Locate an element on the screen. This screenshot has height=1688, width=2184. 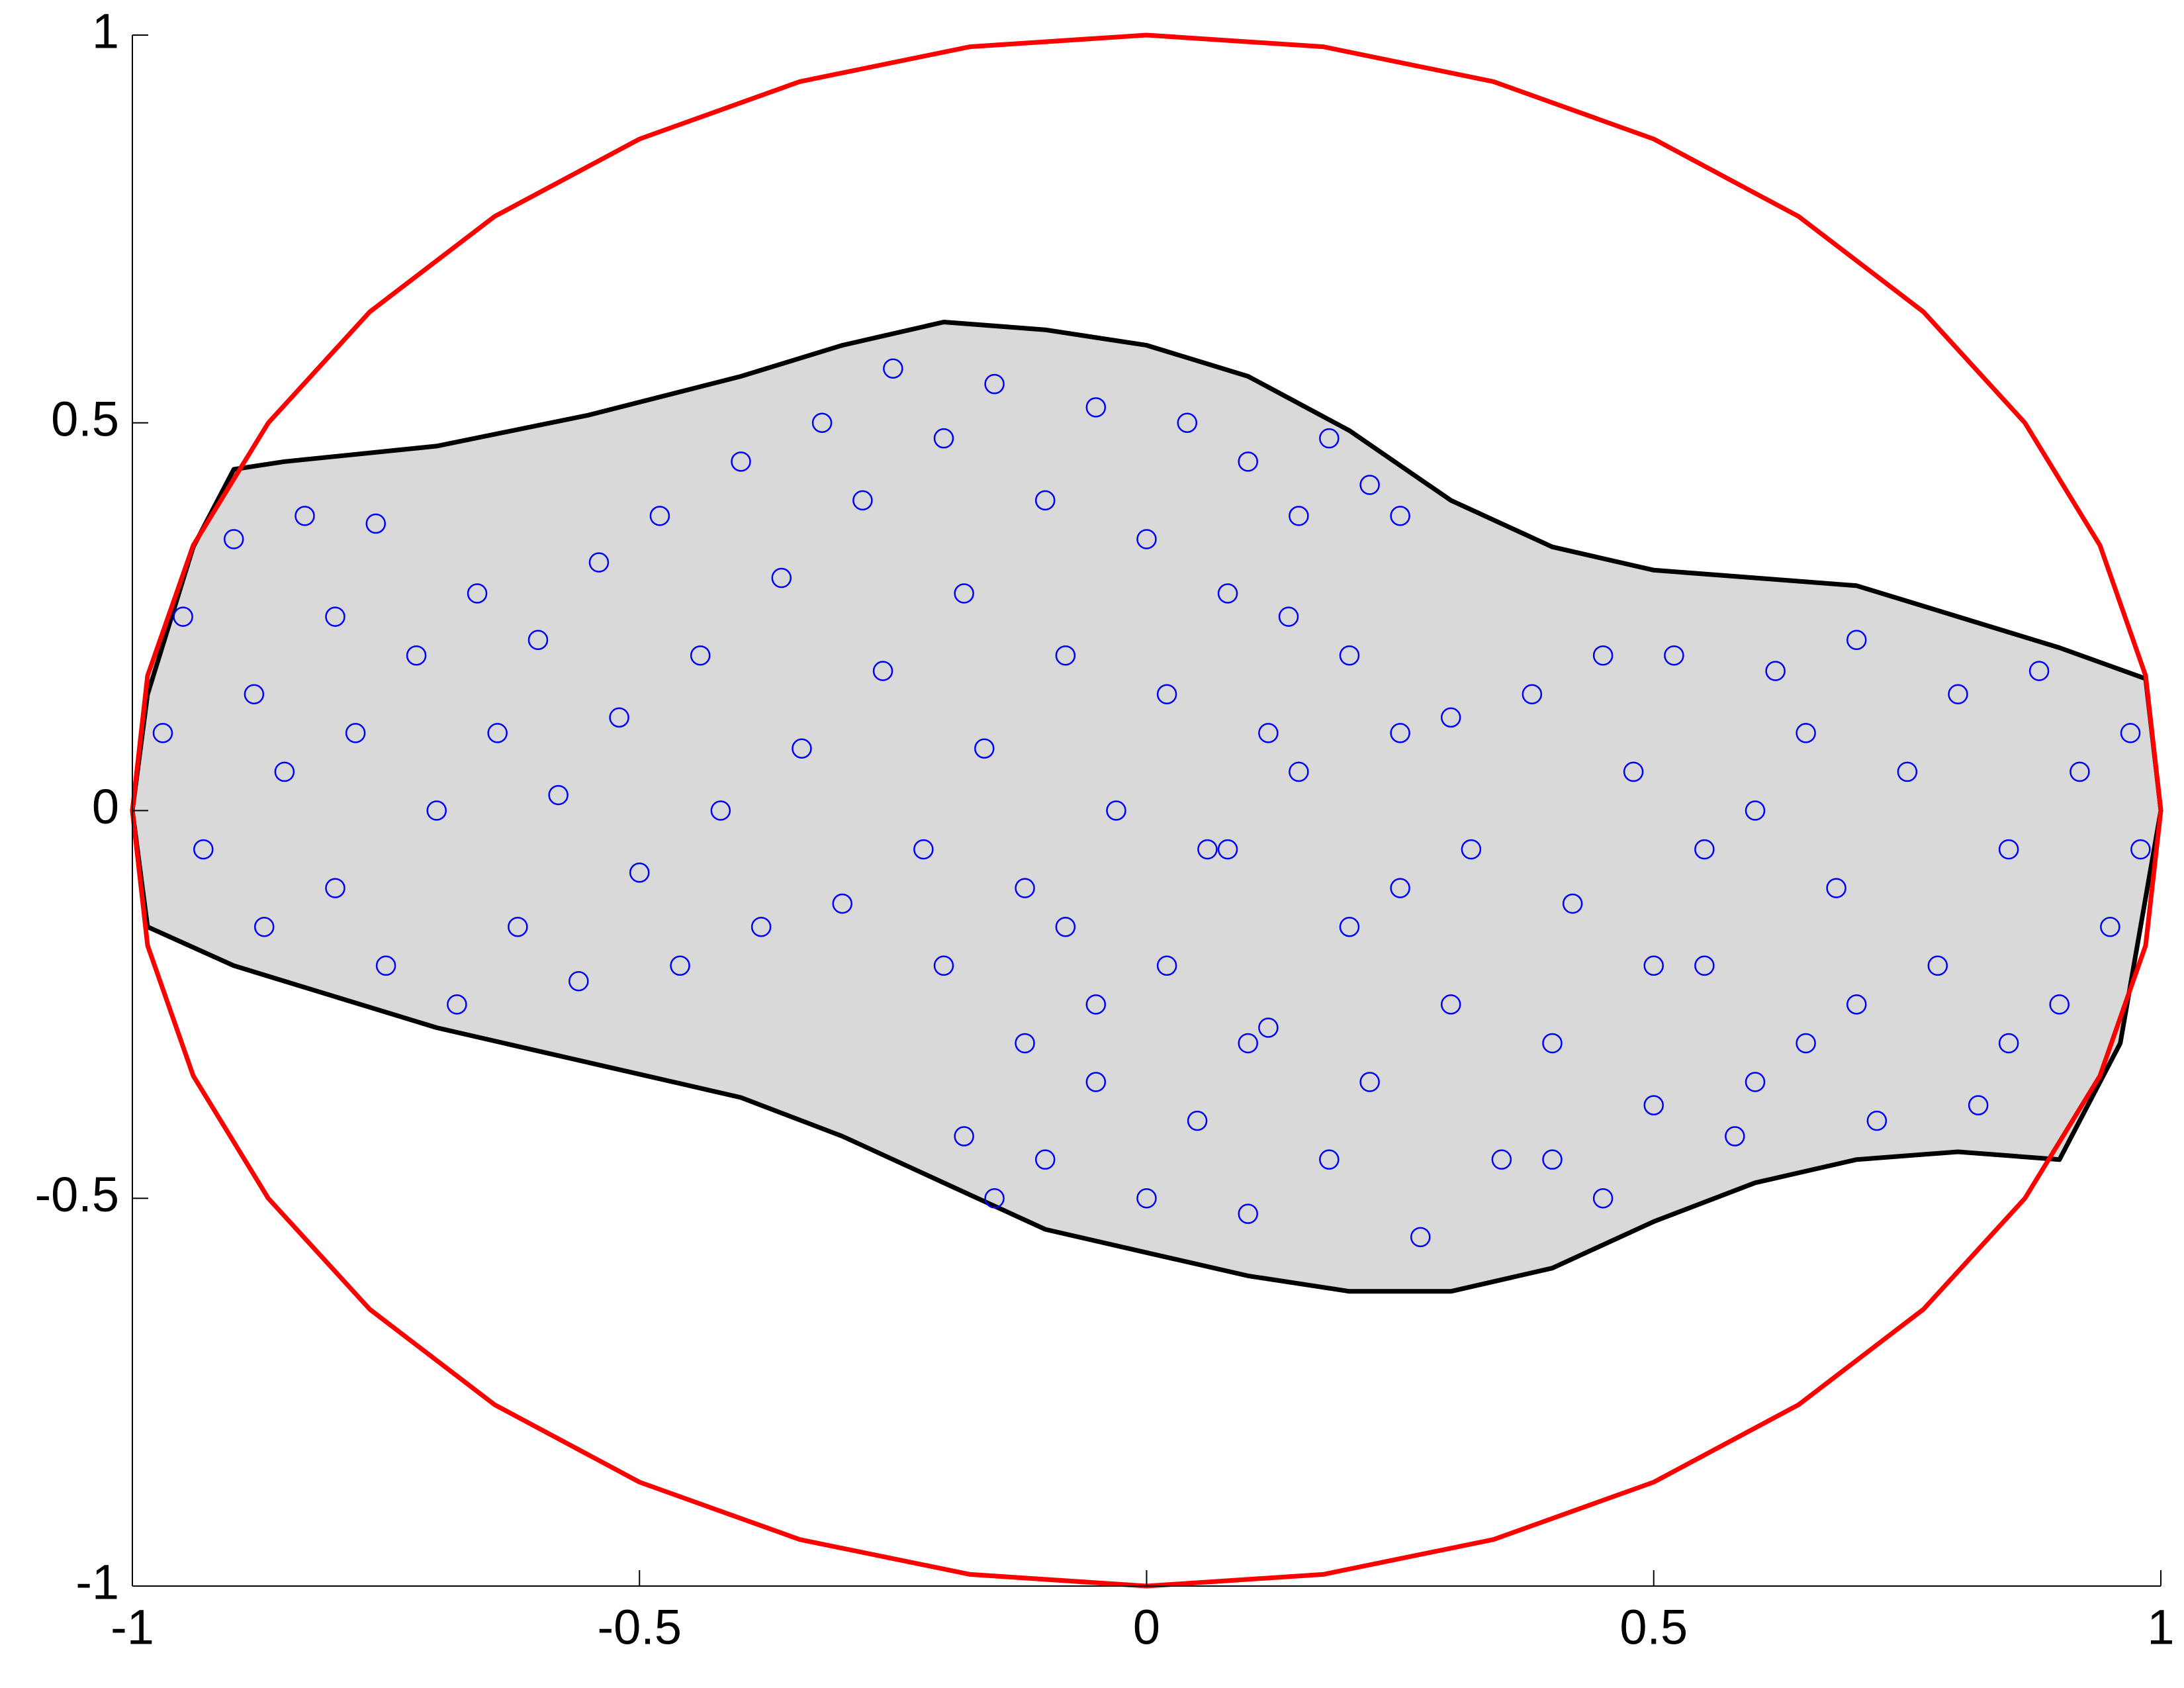
y-tick-label: 0 is located at coordinates (105, 806).